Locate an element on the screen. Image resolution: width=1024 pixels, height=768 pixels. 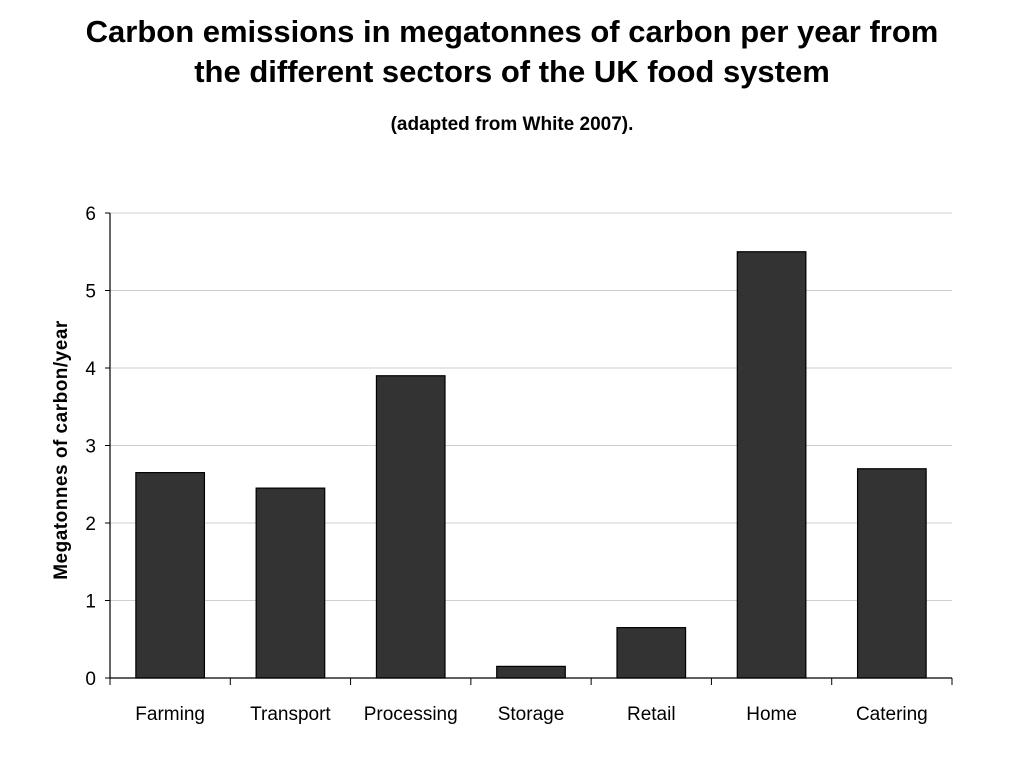
x-tick-label: Transport is located at coordinates (290, 714).